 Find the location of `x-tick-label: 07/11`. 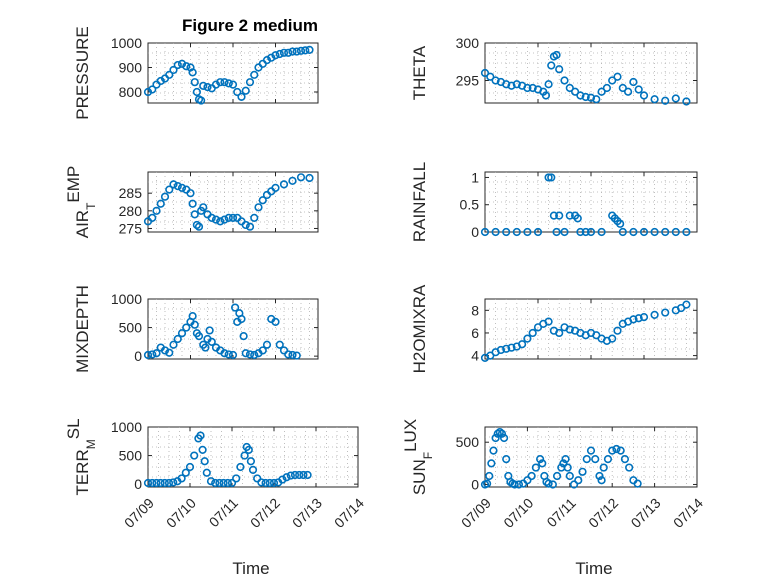

x-tick-label: 07/11 is located at coordinates (561, 513).